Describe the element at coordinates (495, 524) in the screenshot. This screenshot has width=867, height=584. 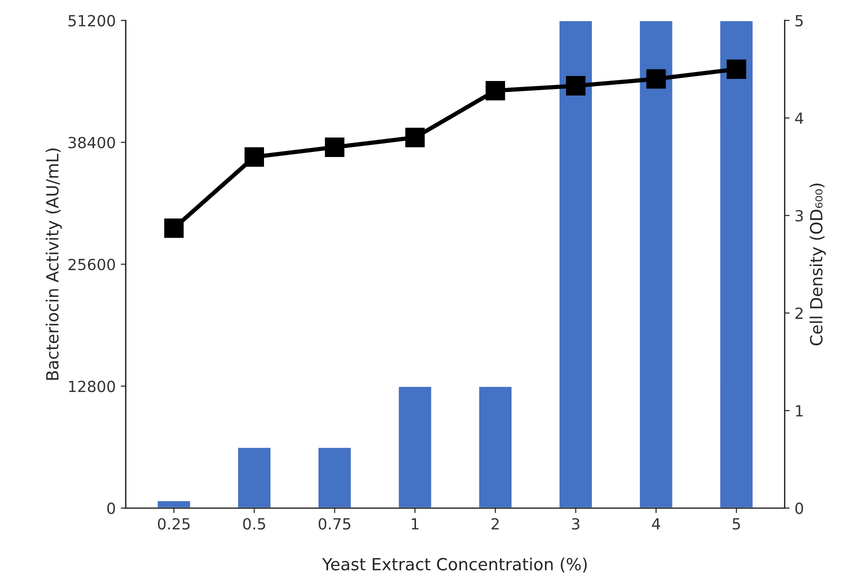
I see `x-tick-label: 2` at that location.